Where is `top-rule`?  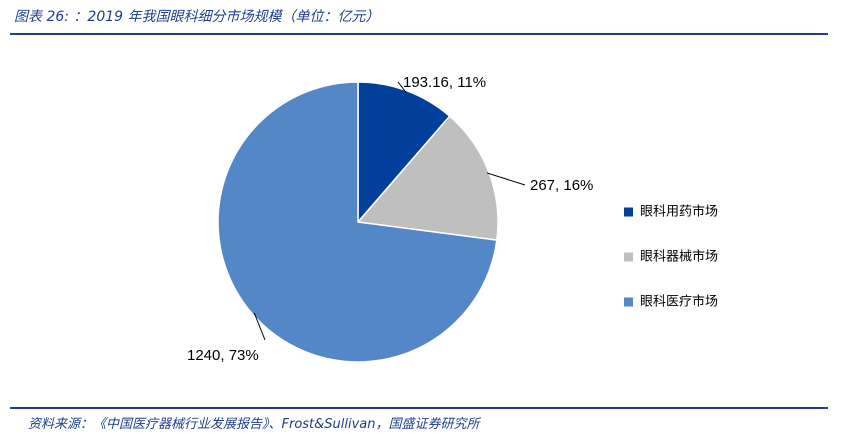
top-rule is located at coordinates (419, 34).